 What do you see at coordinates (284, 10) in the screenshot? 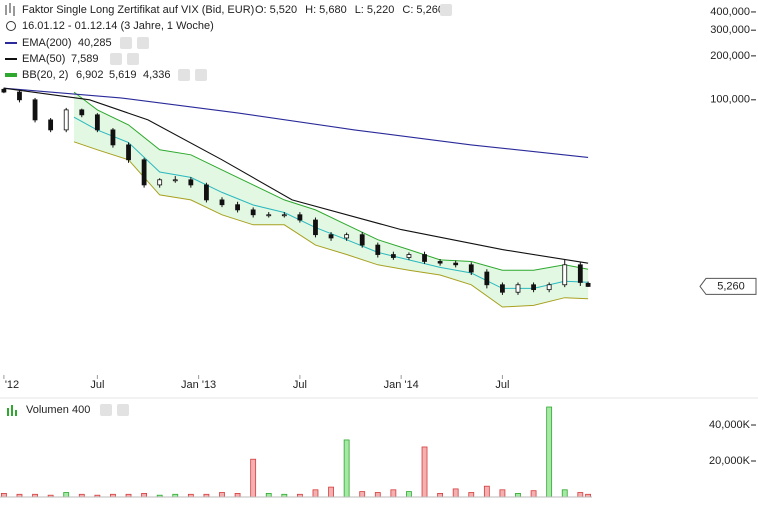
I see `quote-value: 5,520` at bounding box center [284, 10].